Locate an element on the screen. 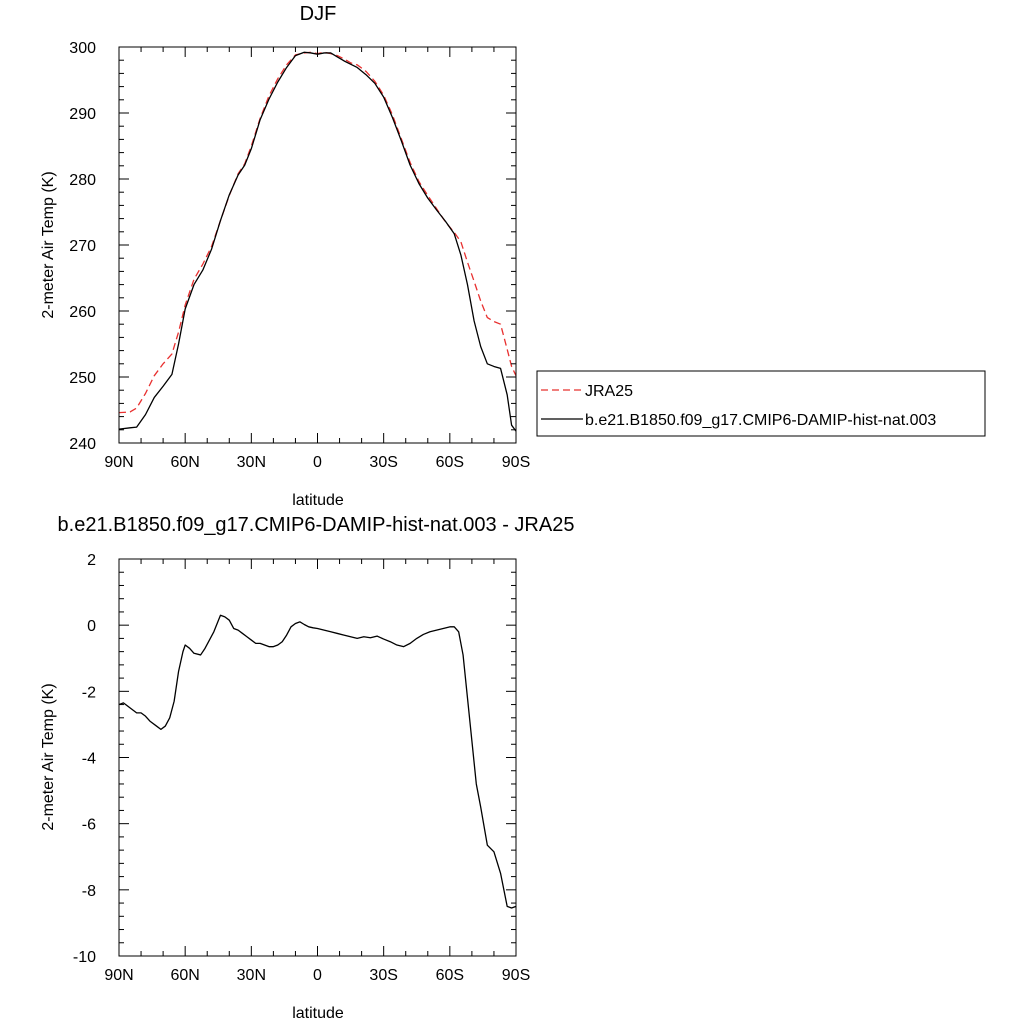  bottom-x-tick-label: 30S is located at coordinates (383, 975).